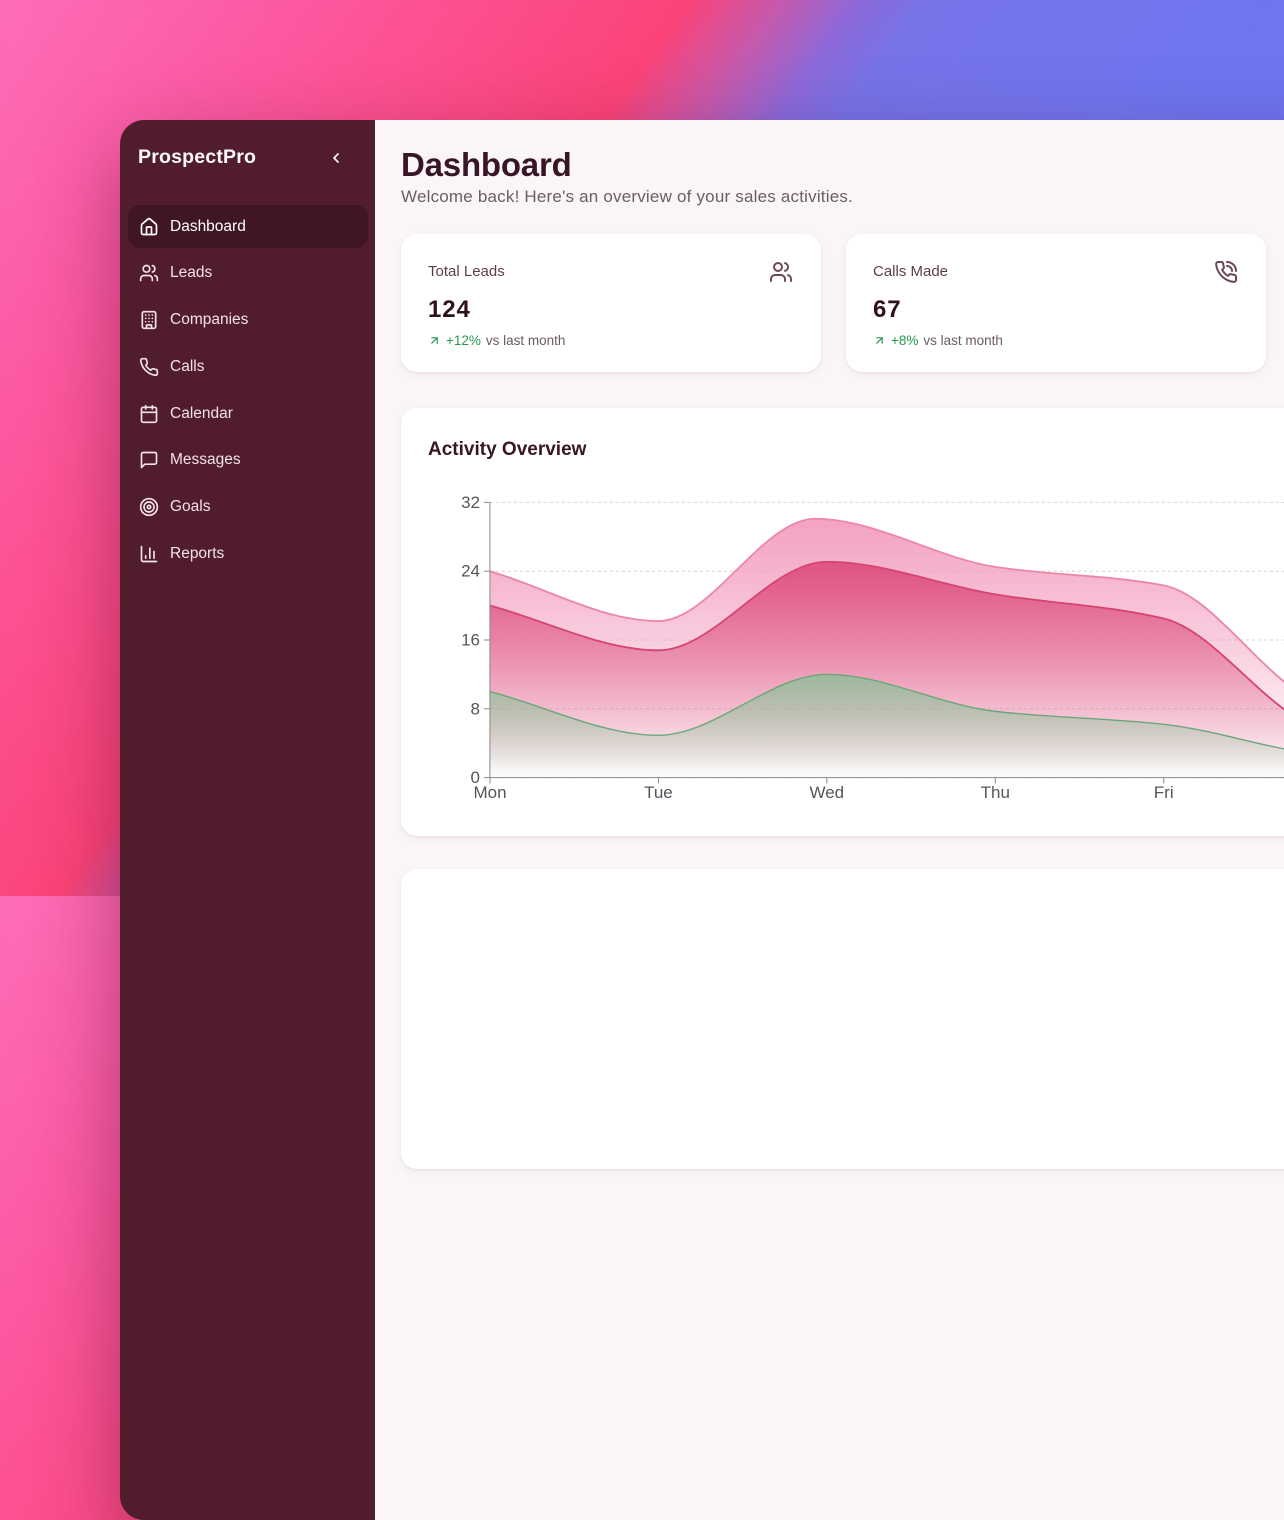 This screenshot has height=1520, width=1284. Describe the element at coordinates (826, 792) in the screenshot. I see `svg-text: Wed` at that location.